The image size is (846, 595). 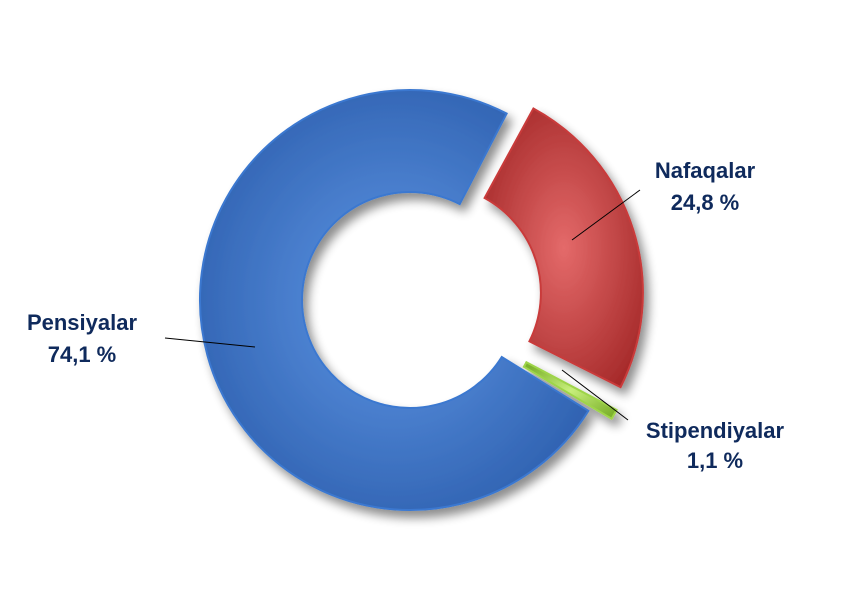 What do you see at coordinates (715, 460) in the screenshot?
I see `slice-value-stipendiyalar: 1,1 %` at bounding box center [715, 460].